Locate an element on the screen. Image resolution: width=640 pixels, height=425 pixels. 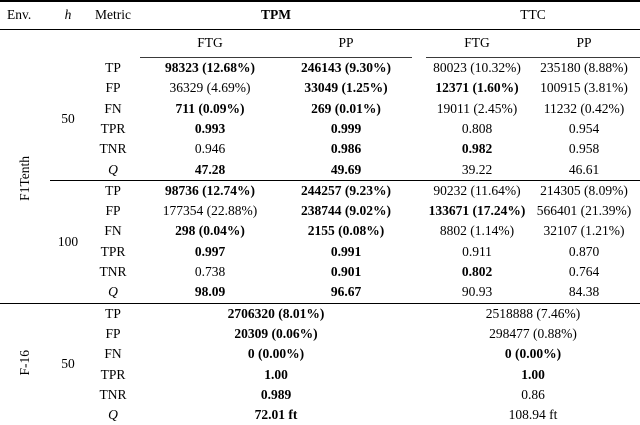
value-cell: 2706320 (8.01%) is located at coordinates (276, 313).